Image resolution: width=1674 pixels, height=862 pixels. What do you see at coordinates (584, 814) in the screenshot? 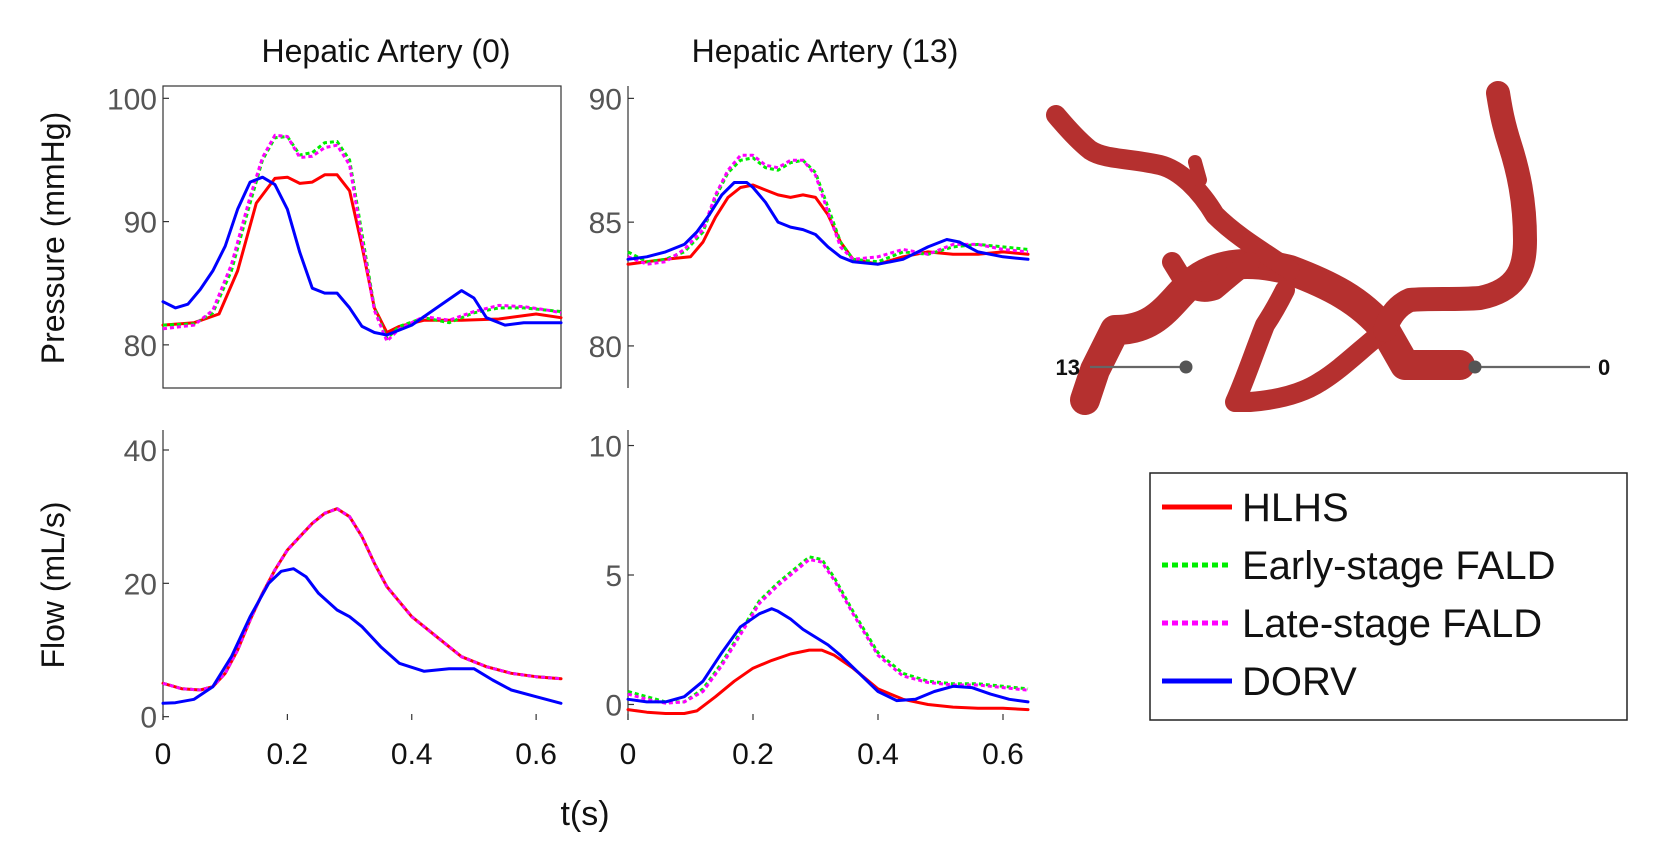
I see `time-xlabel: t(s)` at bounding box center [584, 814].